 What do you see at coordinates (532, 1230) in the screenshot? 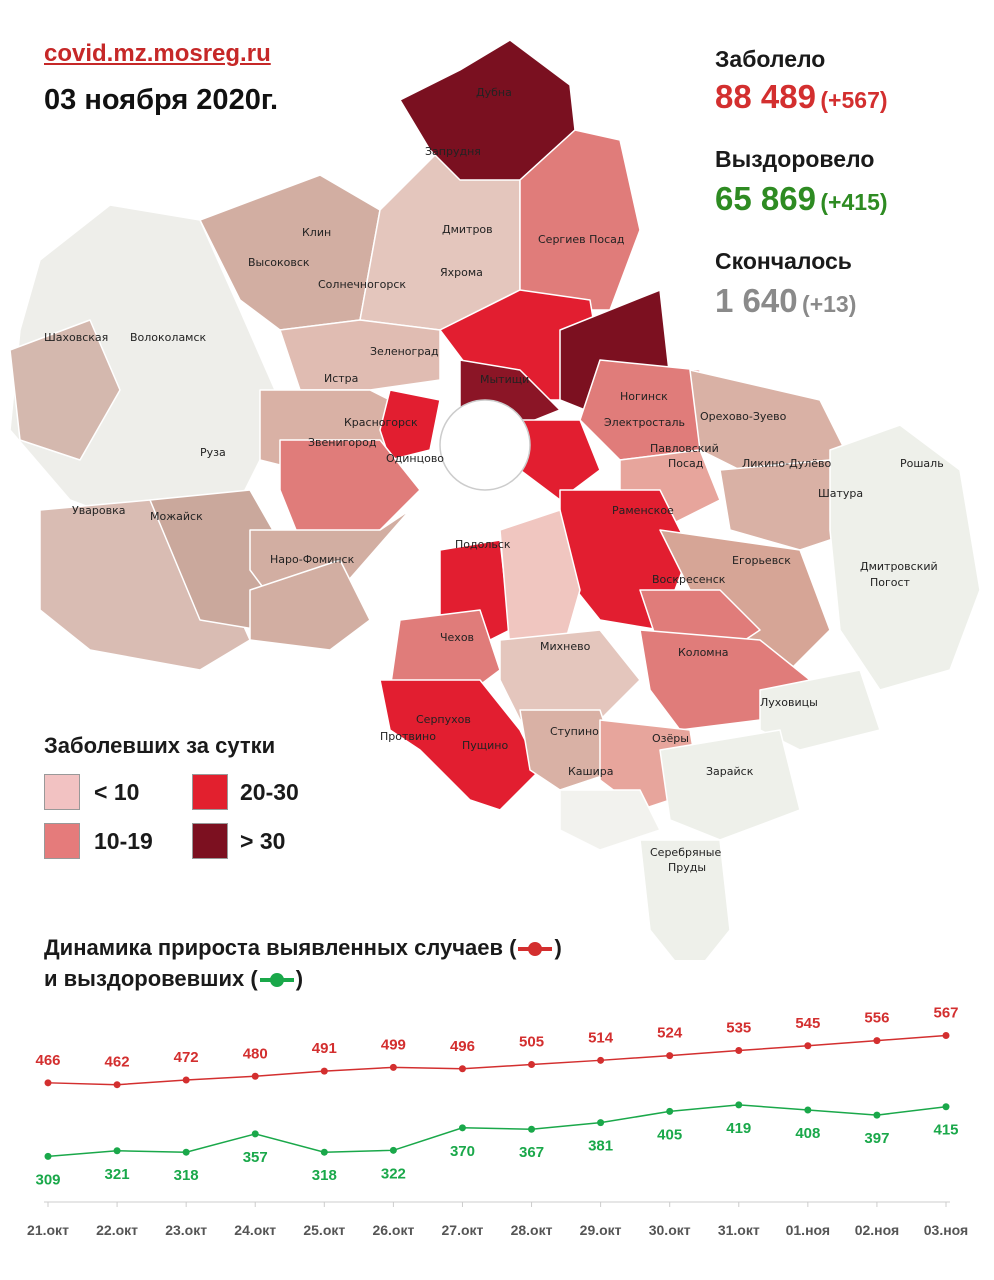
I see `x-tick-label: 28.окт` at bounding box center [532, 1230].